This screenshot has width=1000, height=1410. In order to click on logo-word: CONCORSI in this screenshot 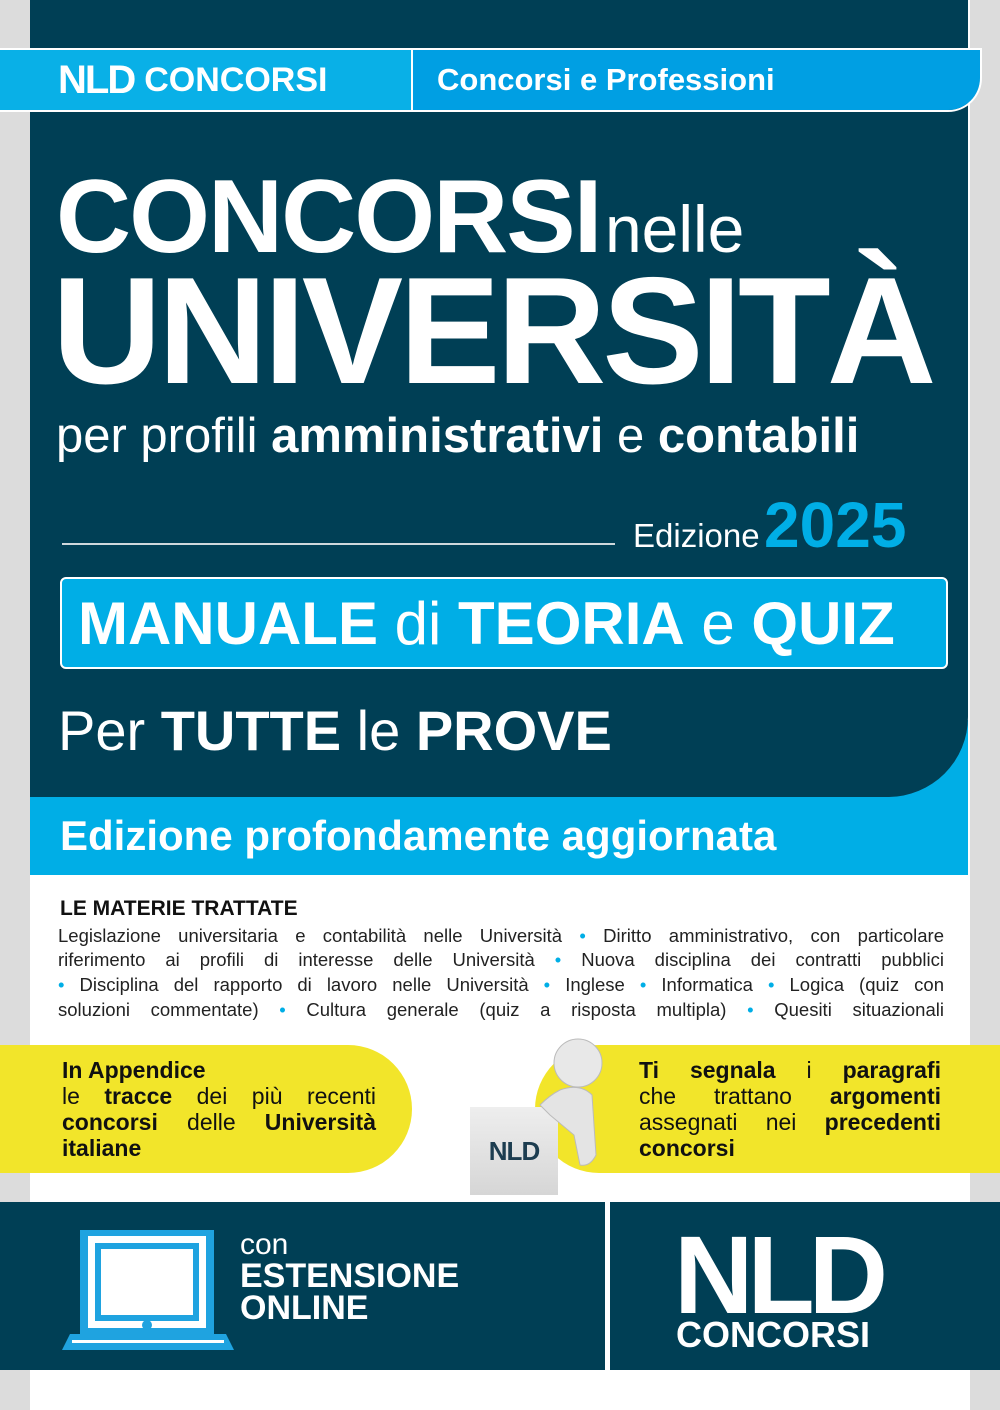, I will do `click(236, 79)`.